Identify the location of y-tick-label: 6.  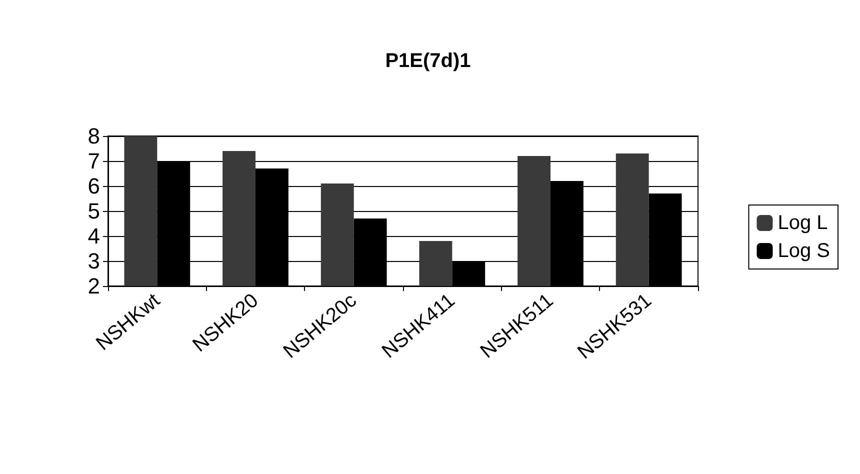
(94, 186).